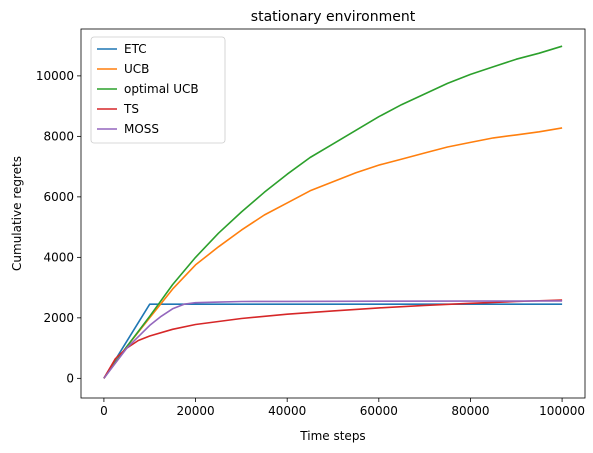  What do you see at coordinates (58, 136) in the screenshot?
I see `y-tick-label: 8000` at bounding box center [58, 136].